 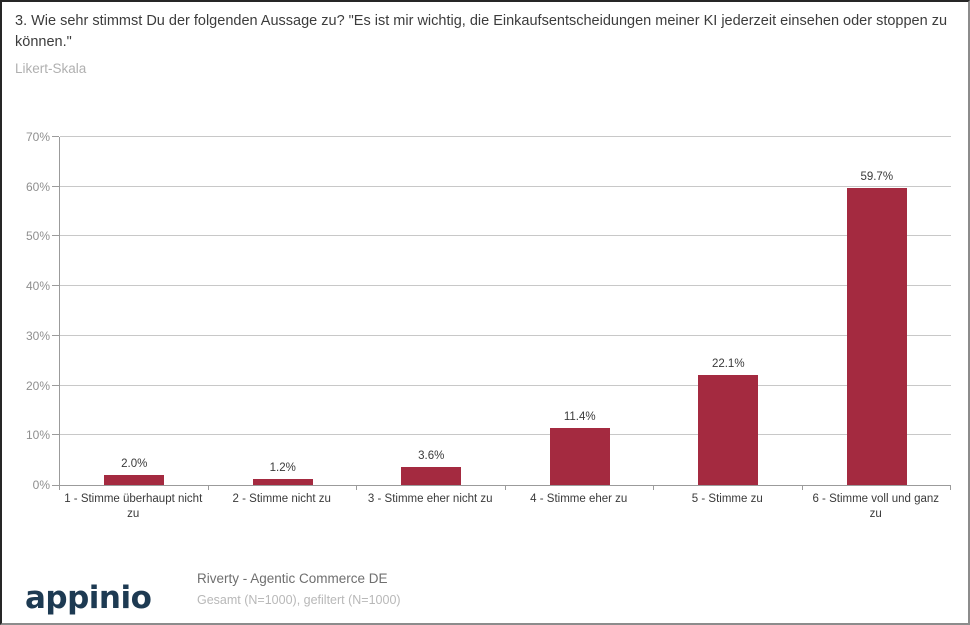 I want to click on y-axis-label: 50%, so click(x=37, y=236).